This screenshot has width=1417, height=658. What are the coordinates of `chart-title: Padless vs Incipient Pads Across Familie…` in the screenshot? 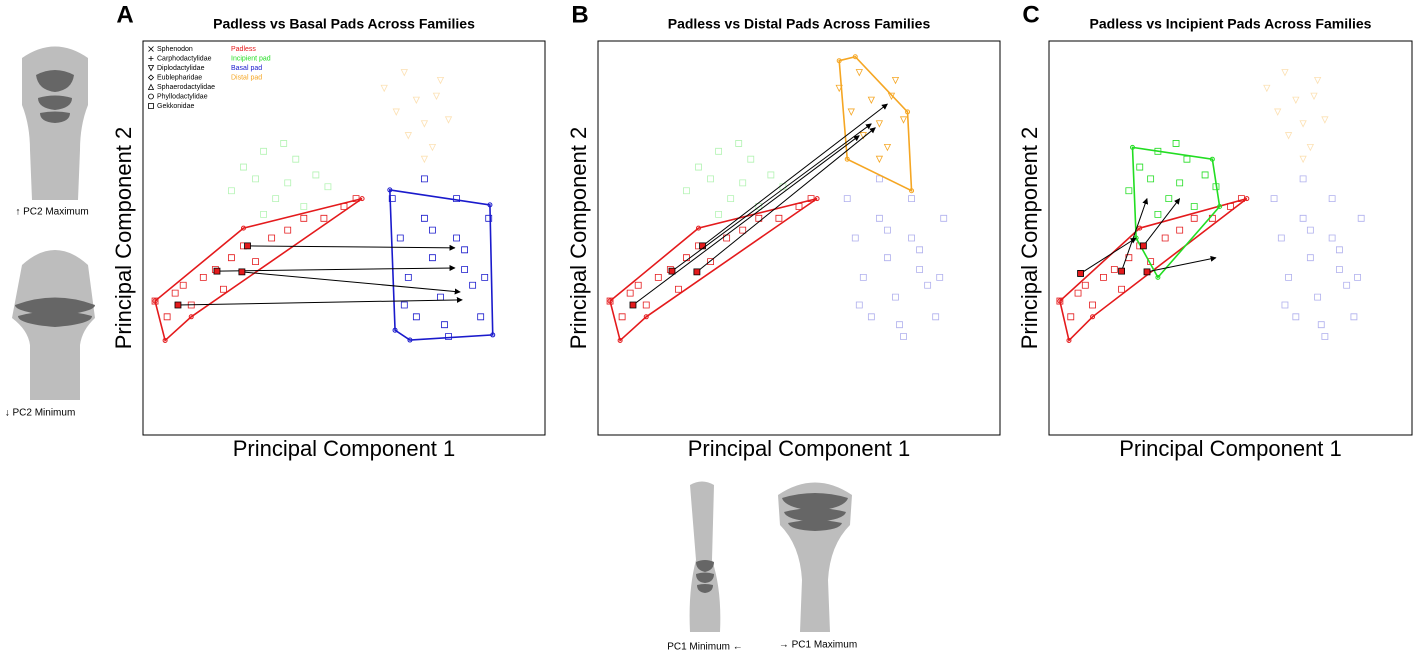 It's located at (1231, 24).